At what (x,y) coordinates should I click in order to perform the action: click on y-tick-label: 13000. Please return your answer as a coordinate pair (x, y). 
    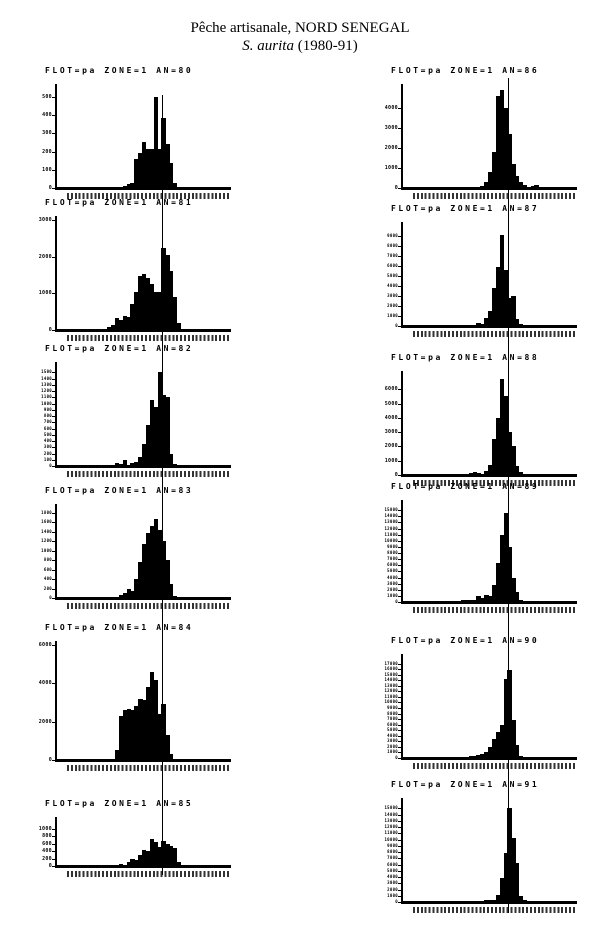
    Looking at the image, I should click on (391, 820).